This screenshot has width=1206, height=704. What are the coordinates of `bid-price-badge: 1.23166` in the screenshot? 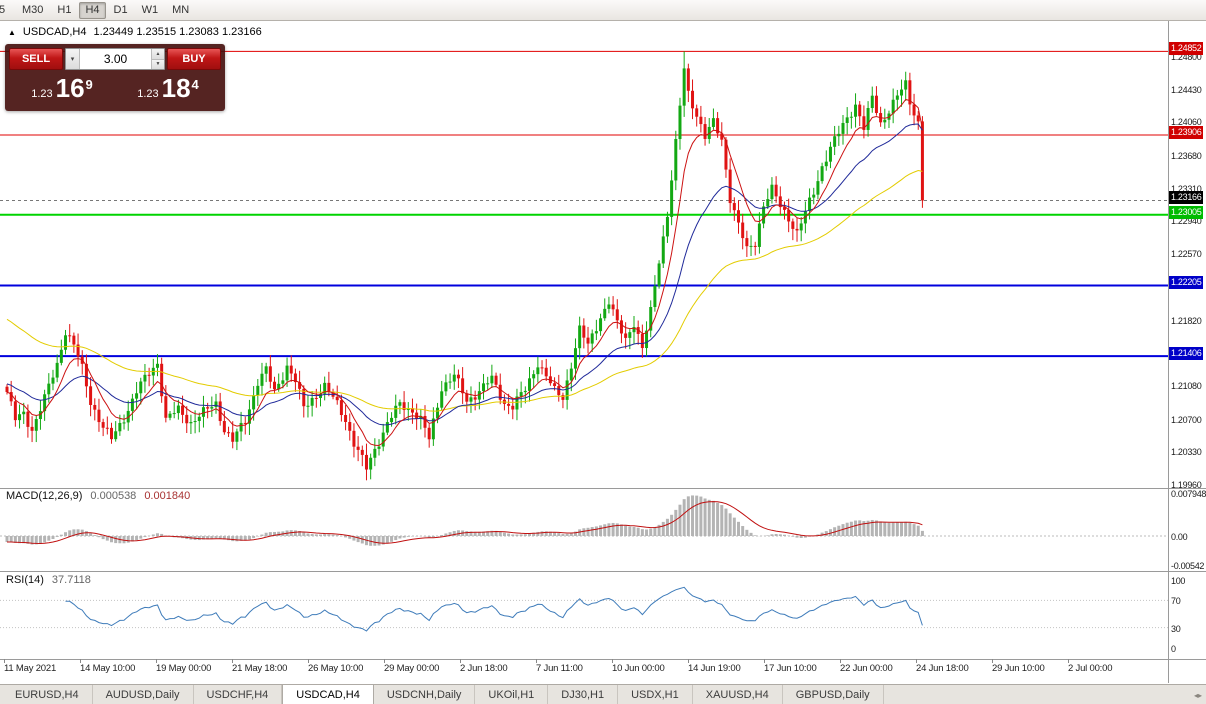 It's located at (1186, 197).